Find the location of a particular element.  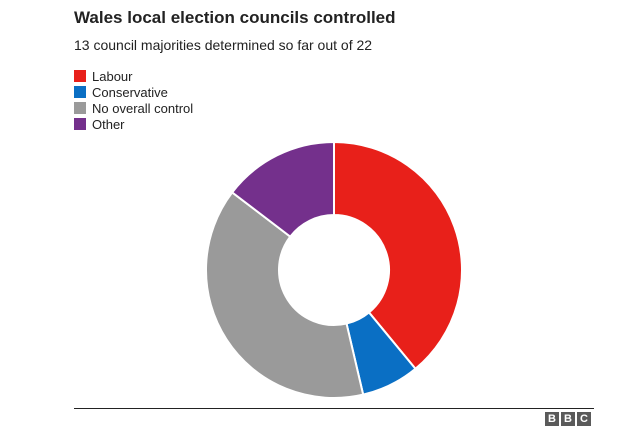

legend-label-no-overall-control: No overall control is located at coordinates (143, 108).